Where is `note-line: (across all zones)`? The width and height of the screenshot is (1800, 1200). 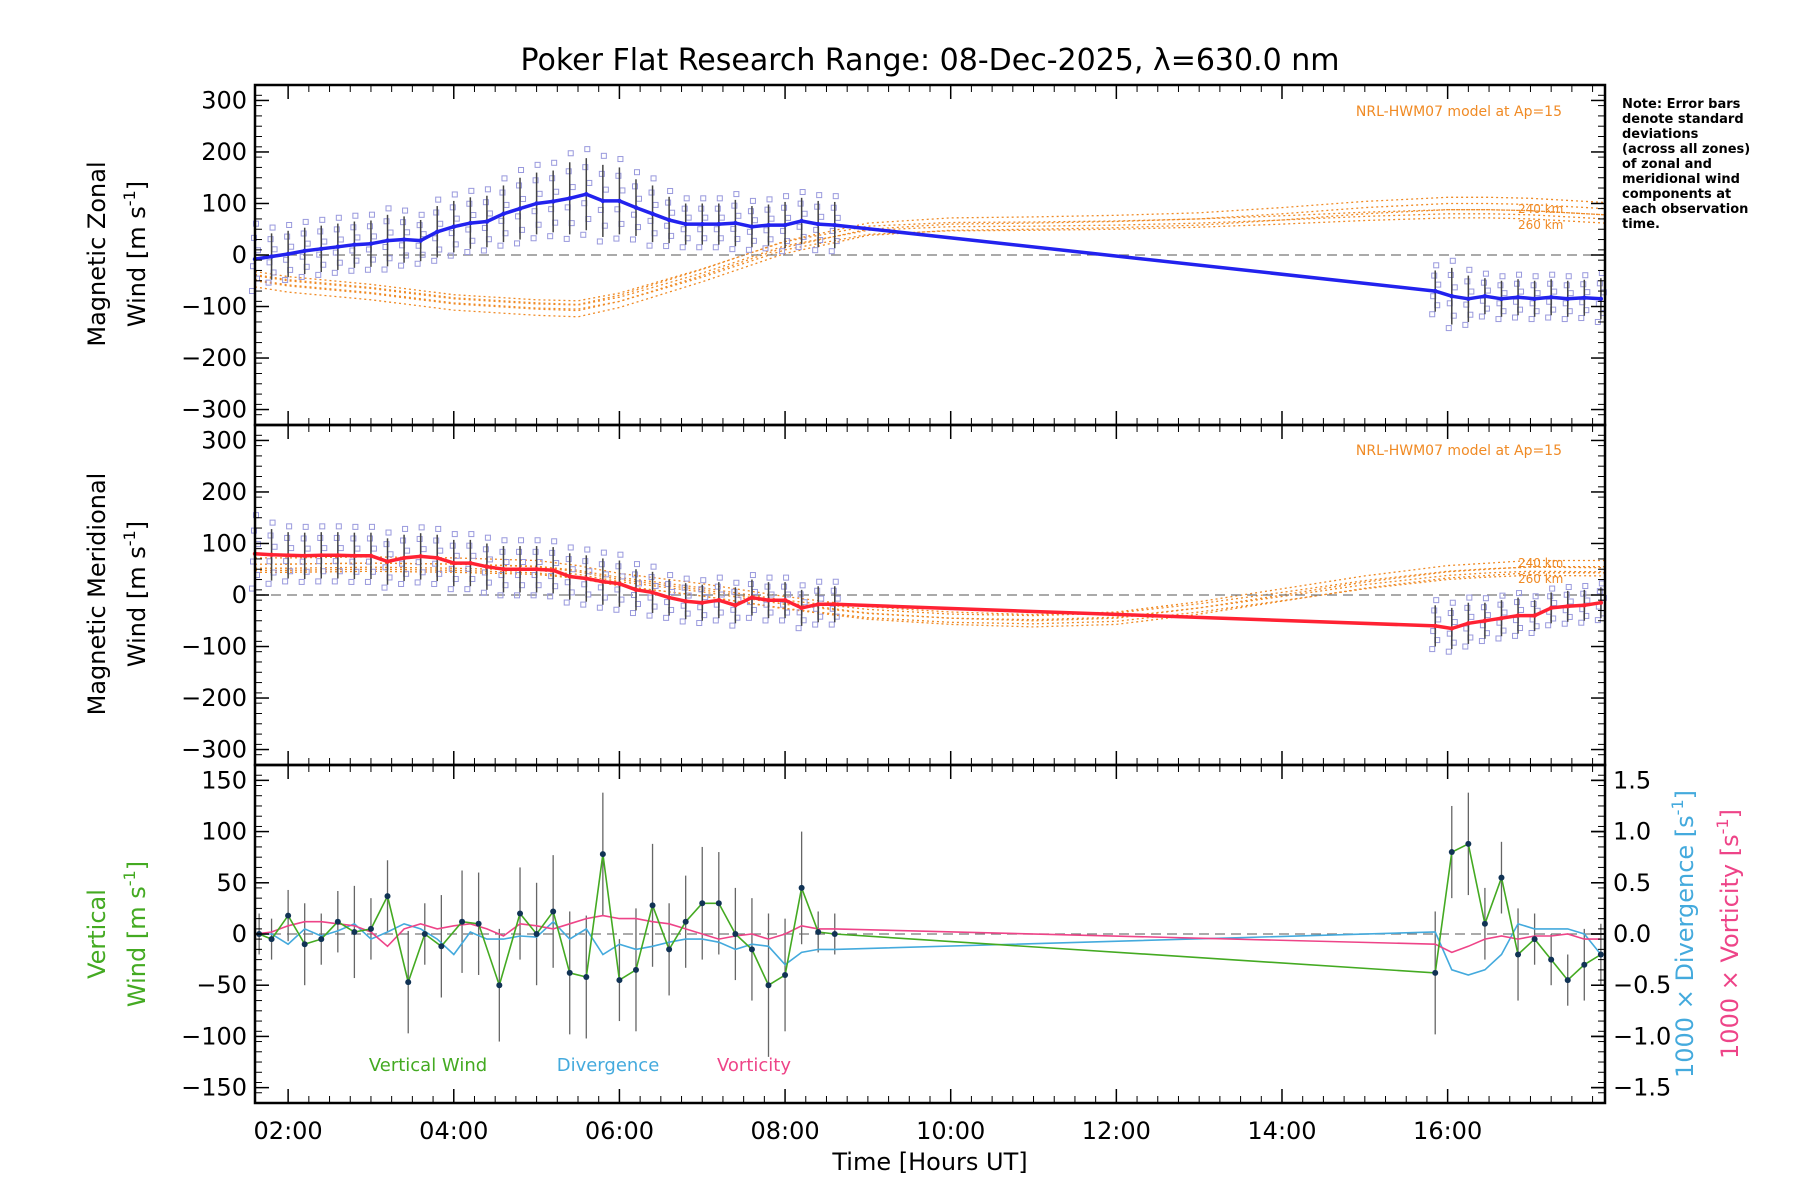 note-line: (across all zones) is located at coordinates (1686, 149).